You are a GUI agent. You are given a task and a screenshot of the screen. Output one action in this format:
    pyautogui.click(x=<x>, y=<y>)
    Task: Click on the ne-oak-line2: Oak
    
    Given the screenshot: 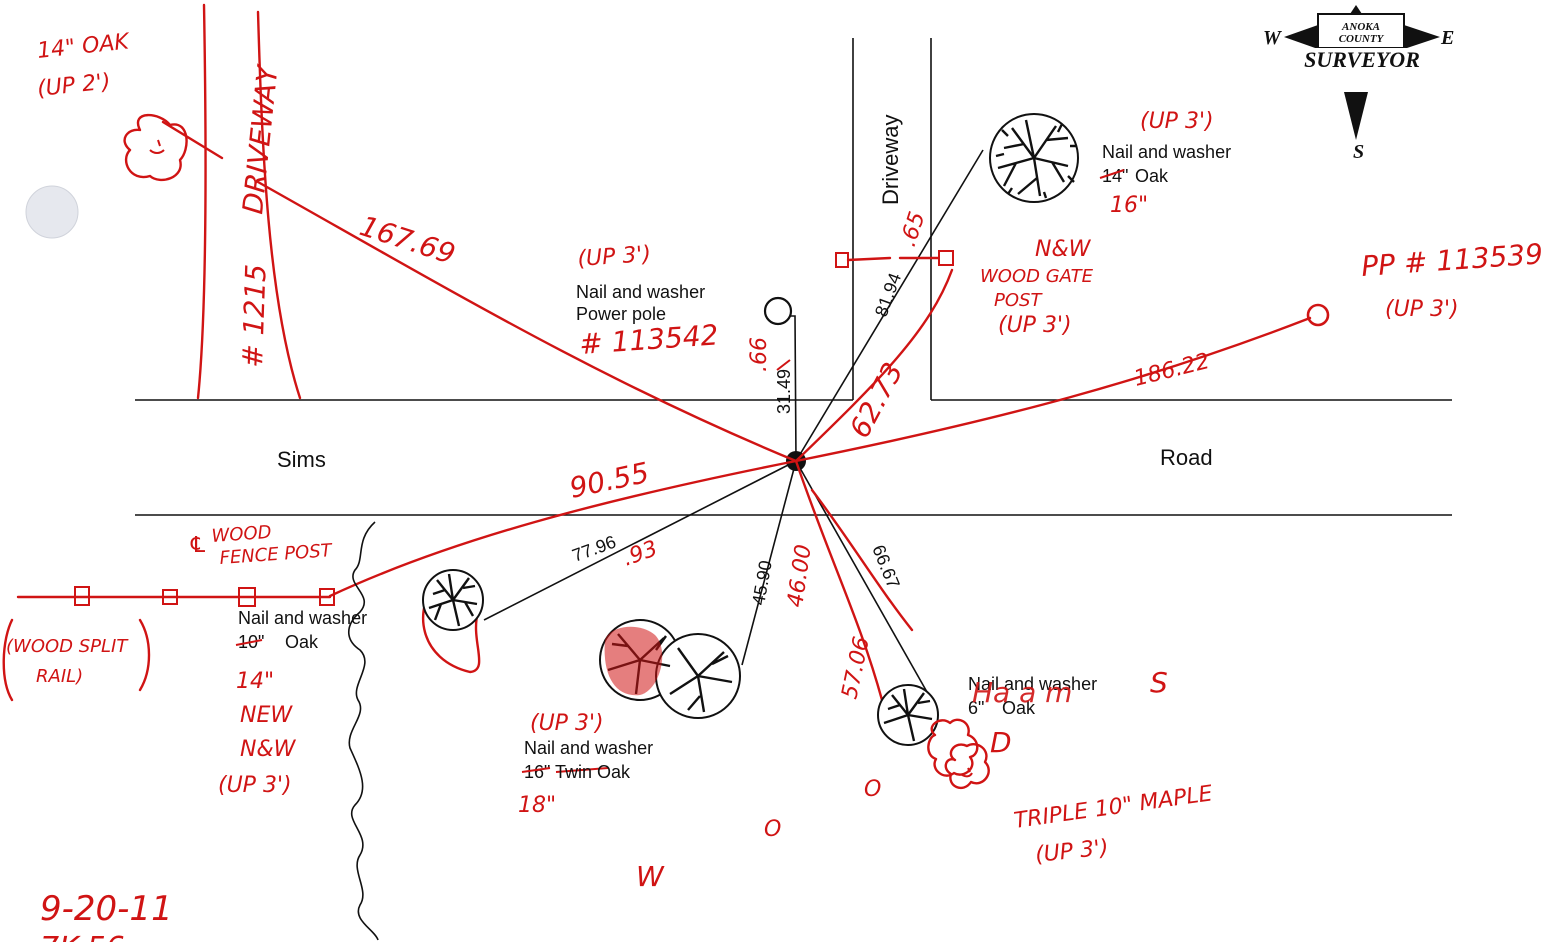 What is the action you would take?
    pyautogui.click(x=1152, y=176)
    